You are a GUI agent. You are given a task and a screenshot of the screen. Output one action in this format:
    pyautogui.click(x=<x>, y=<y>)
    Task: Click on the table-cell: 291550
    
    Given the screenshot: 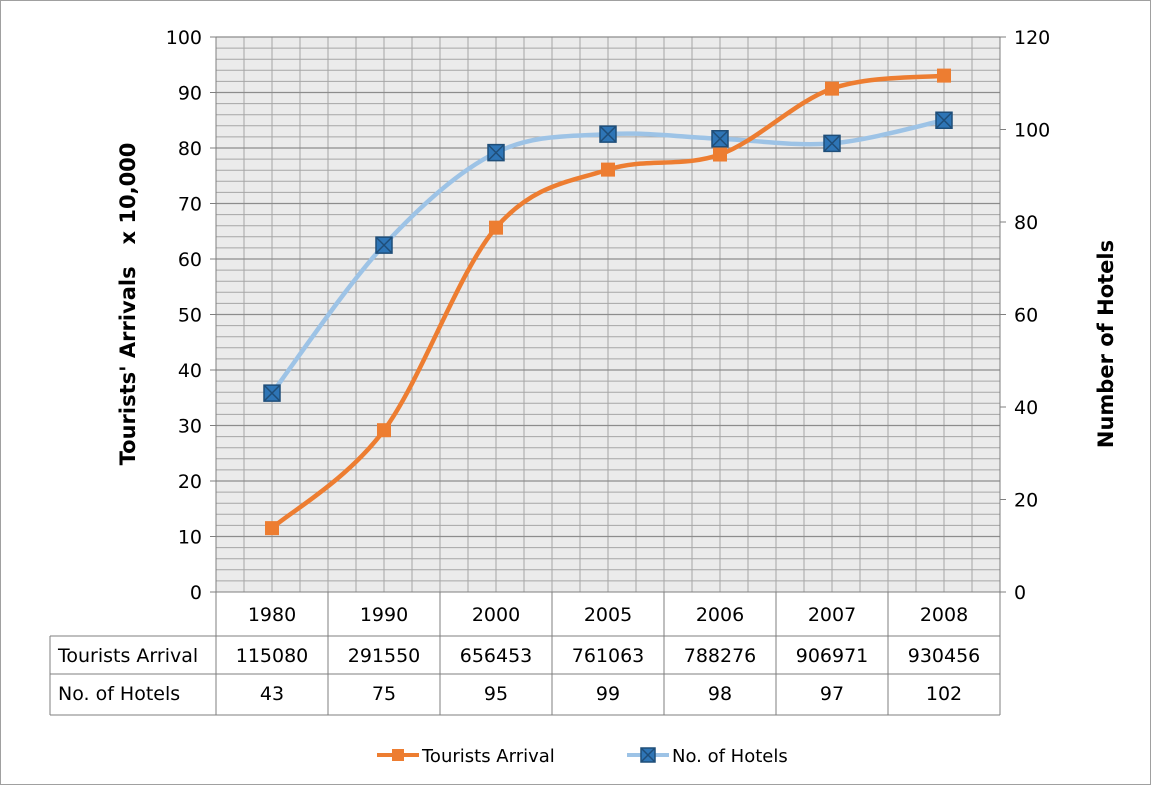 What is the action you would take?
    pyautogui.click(x=384, y=656)
    